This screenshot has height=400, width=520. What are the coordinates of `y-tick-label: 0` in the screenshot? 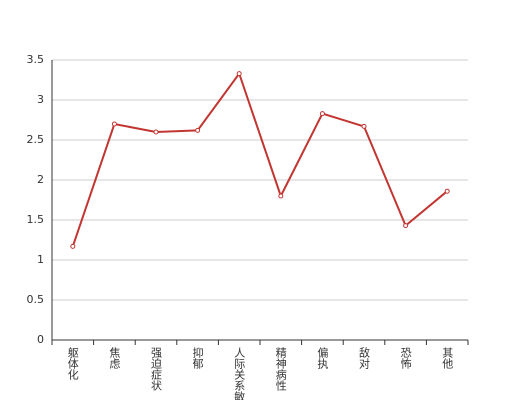 It's located at (40, 339).